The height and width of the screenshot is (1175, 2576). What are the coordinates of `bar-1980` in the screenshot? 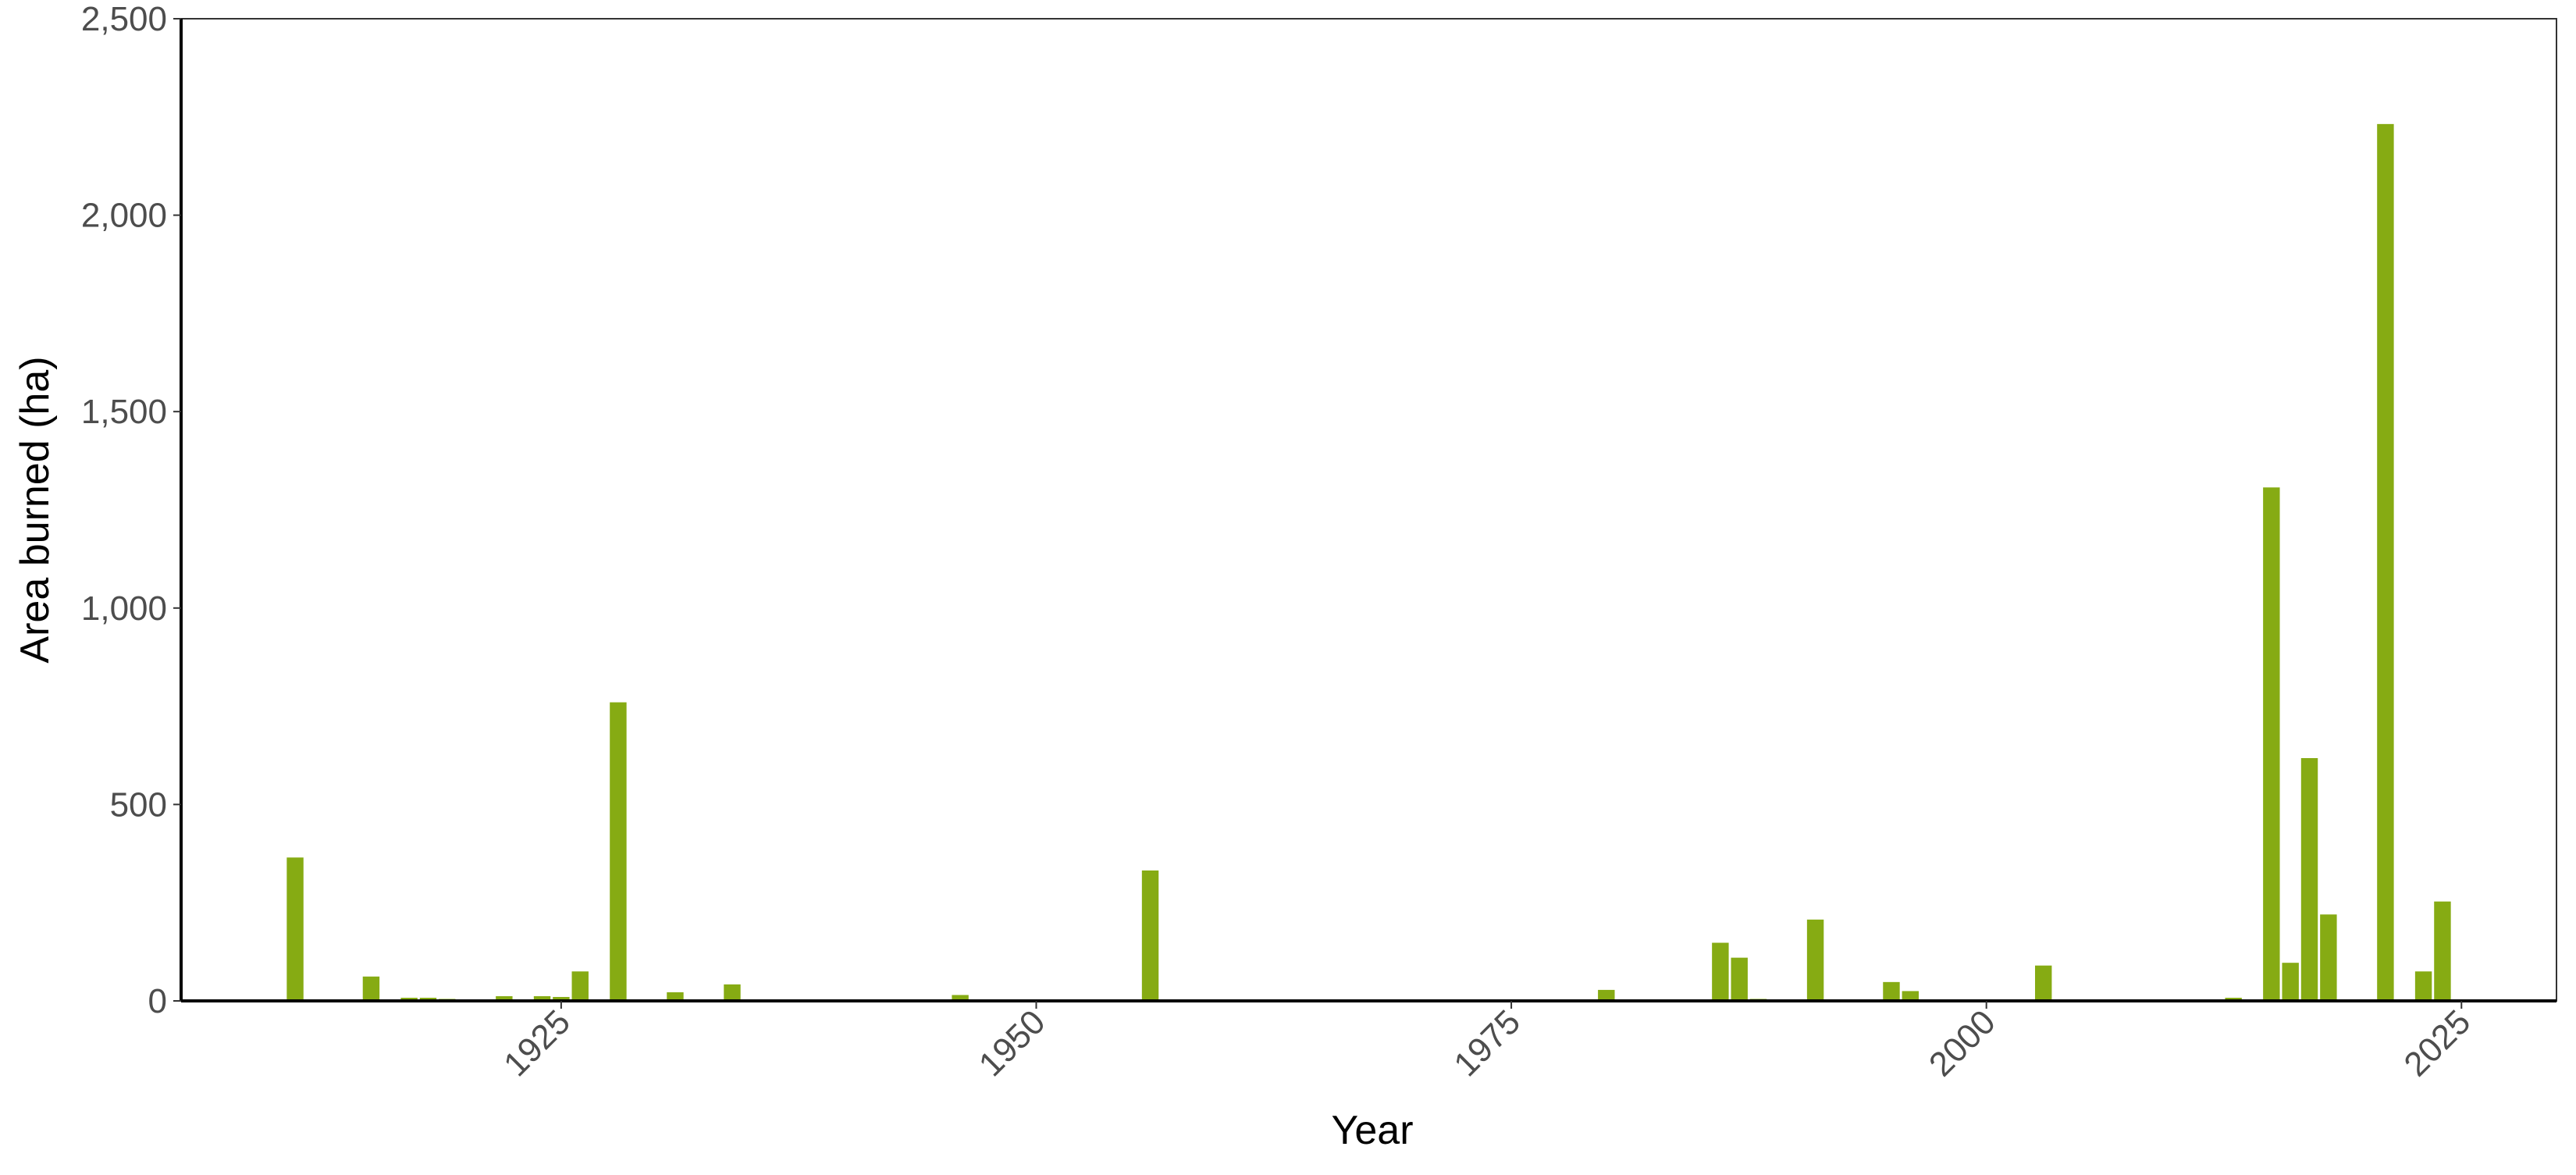 It's located at (1606, 995).